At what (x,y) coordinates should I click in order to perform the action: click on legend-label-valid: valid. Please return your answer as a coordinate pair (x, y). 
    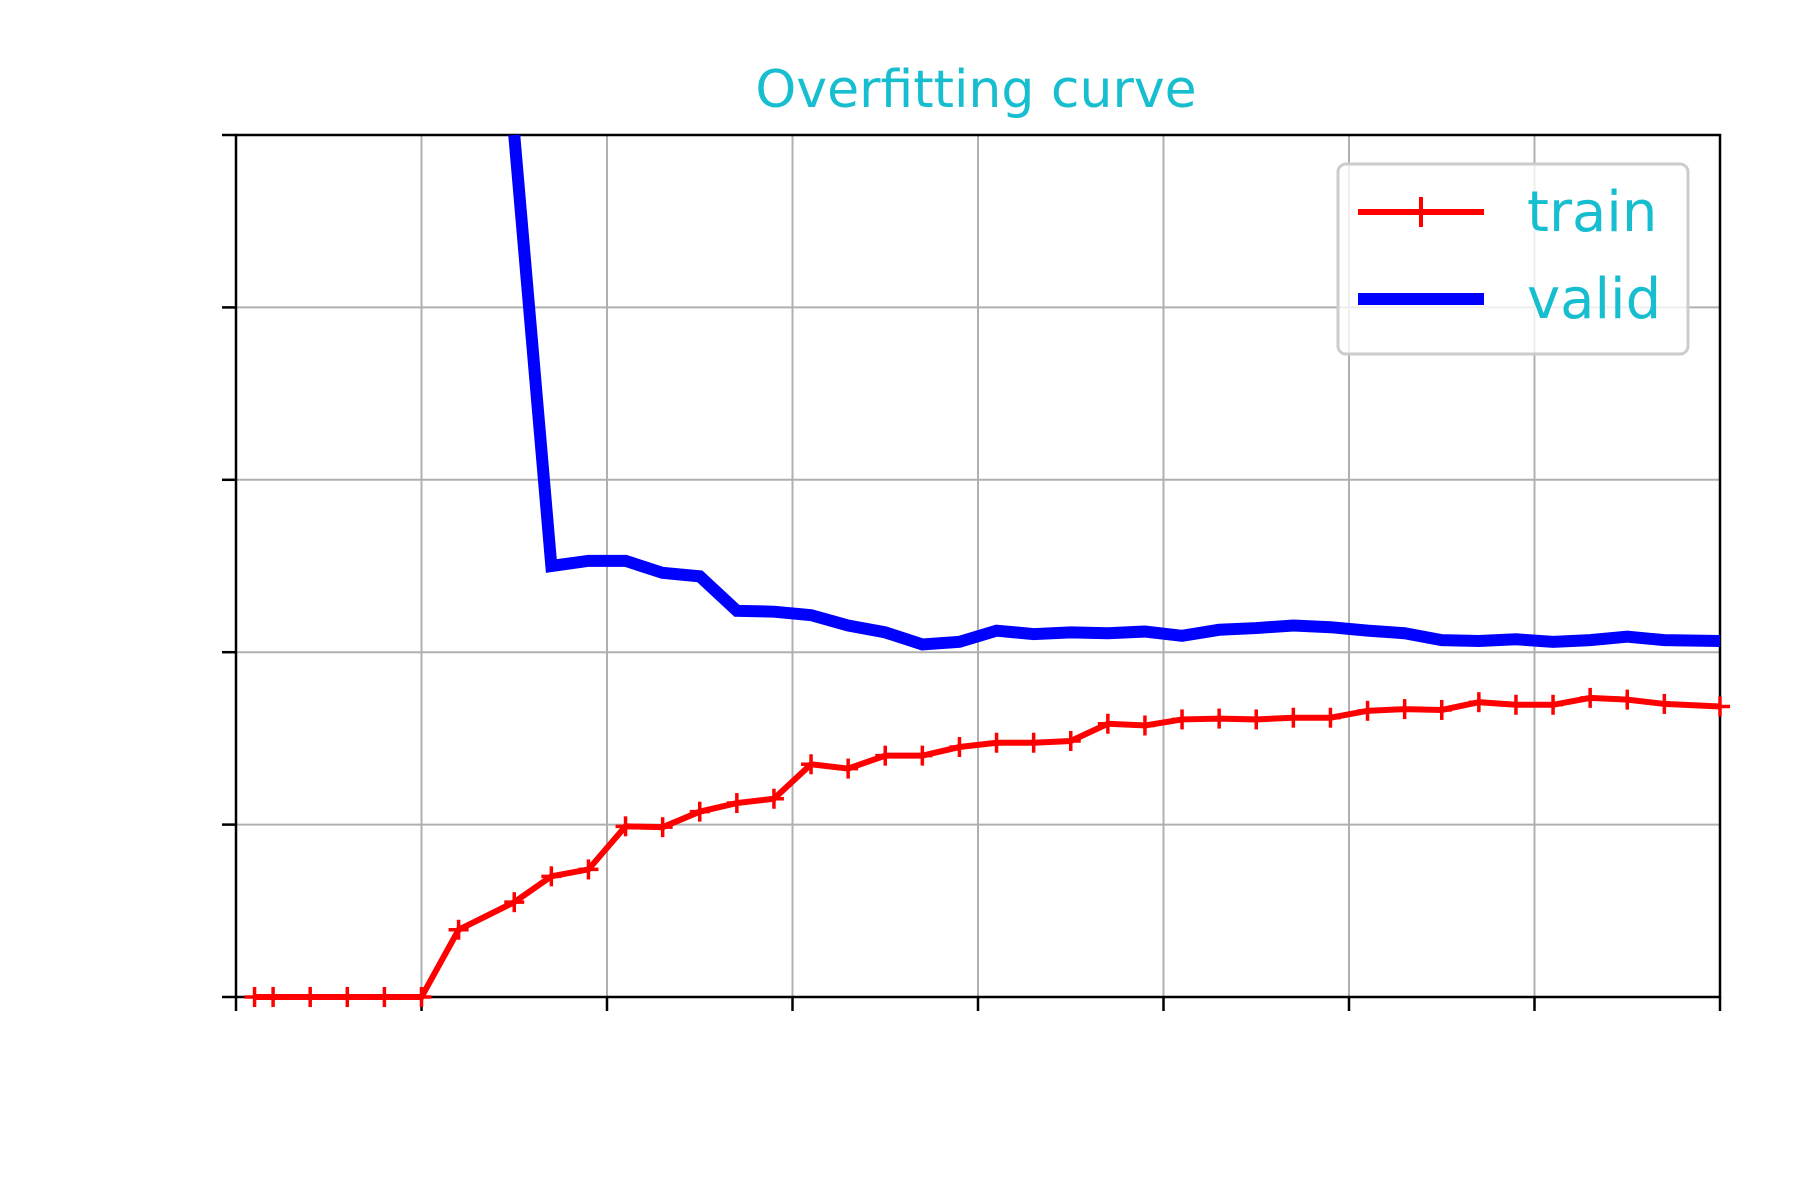
    Looking at the image, I should click on (1594, 299).